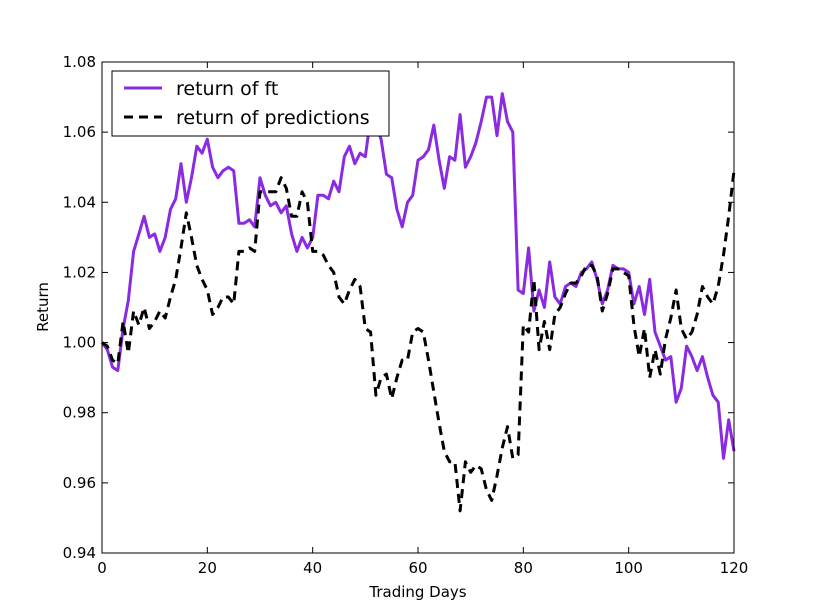 This screenshot has width=815, height=615. Describe the element at coordinates (79, 202) in the screenshot. I see `y-tick-label: 1.04` at that location.